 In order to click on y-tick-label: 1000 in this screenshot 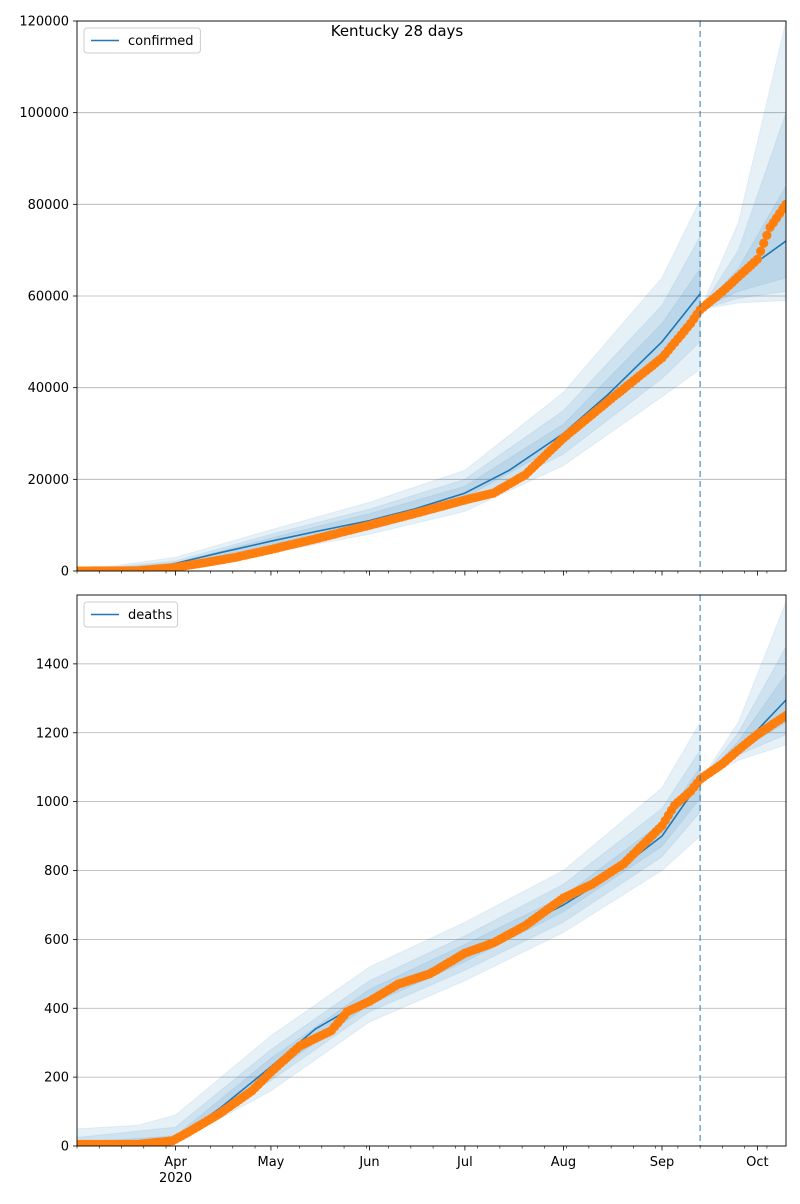, I will do `click(52, 802)`.